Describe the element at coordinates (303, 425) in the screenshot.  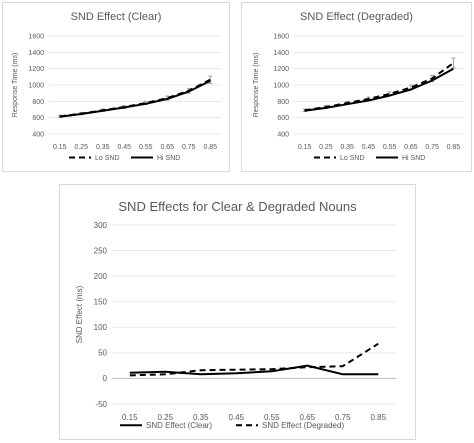
I see `legend-label: SND Effect (Degraded)` at that location.